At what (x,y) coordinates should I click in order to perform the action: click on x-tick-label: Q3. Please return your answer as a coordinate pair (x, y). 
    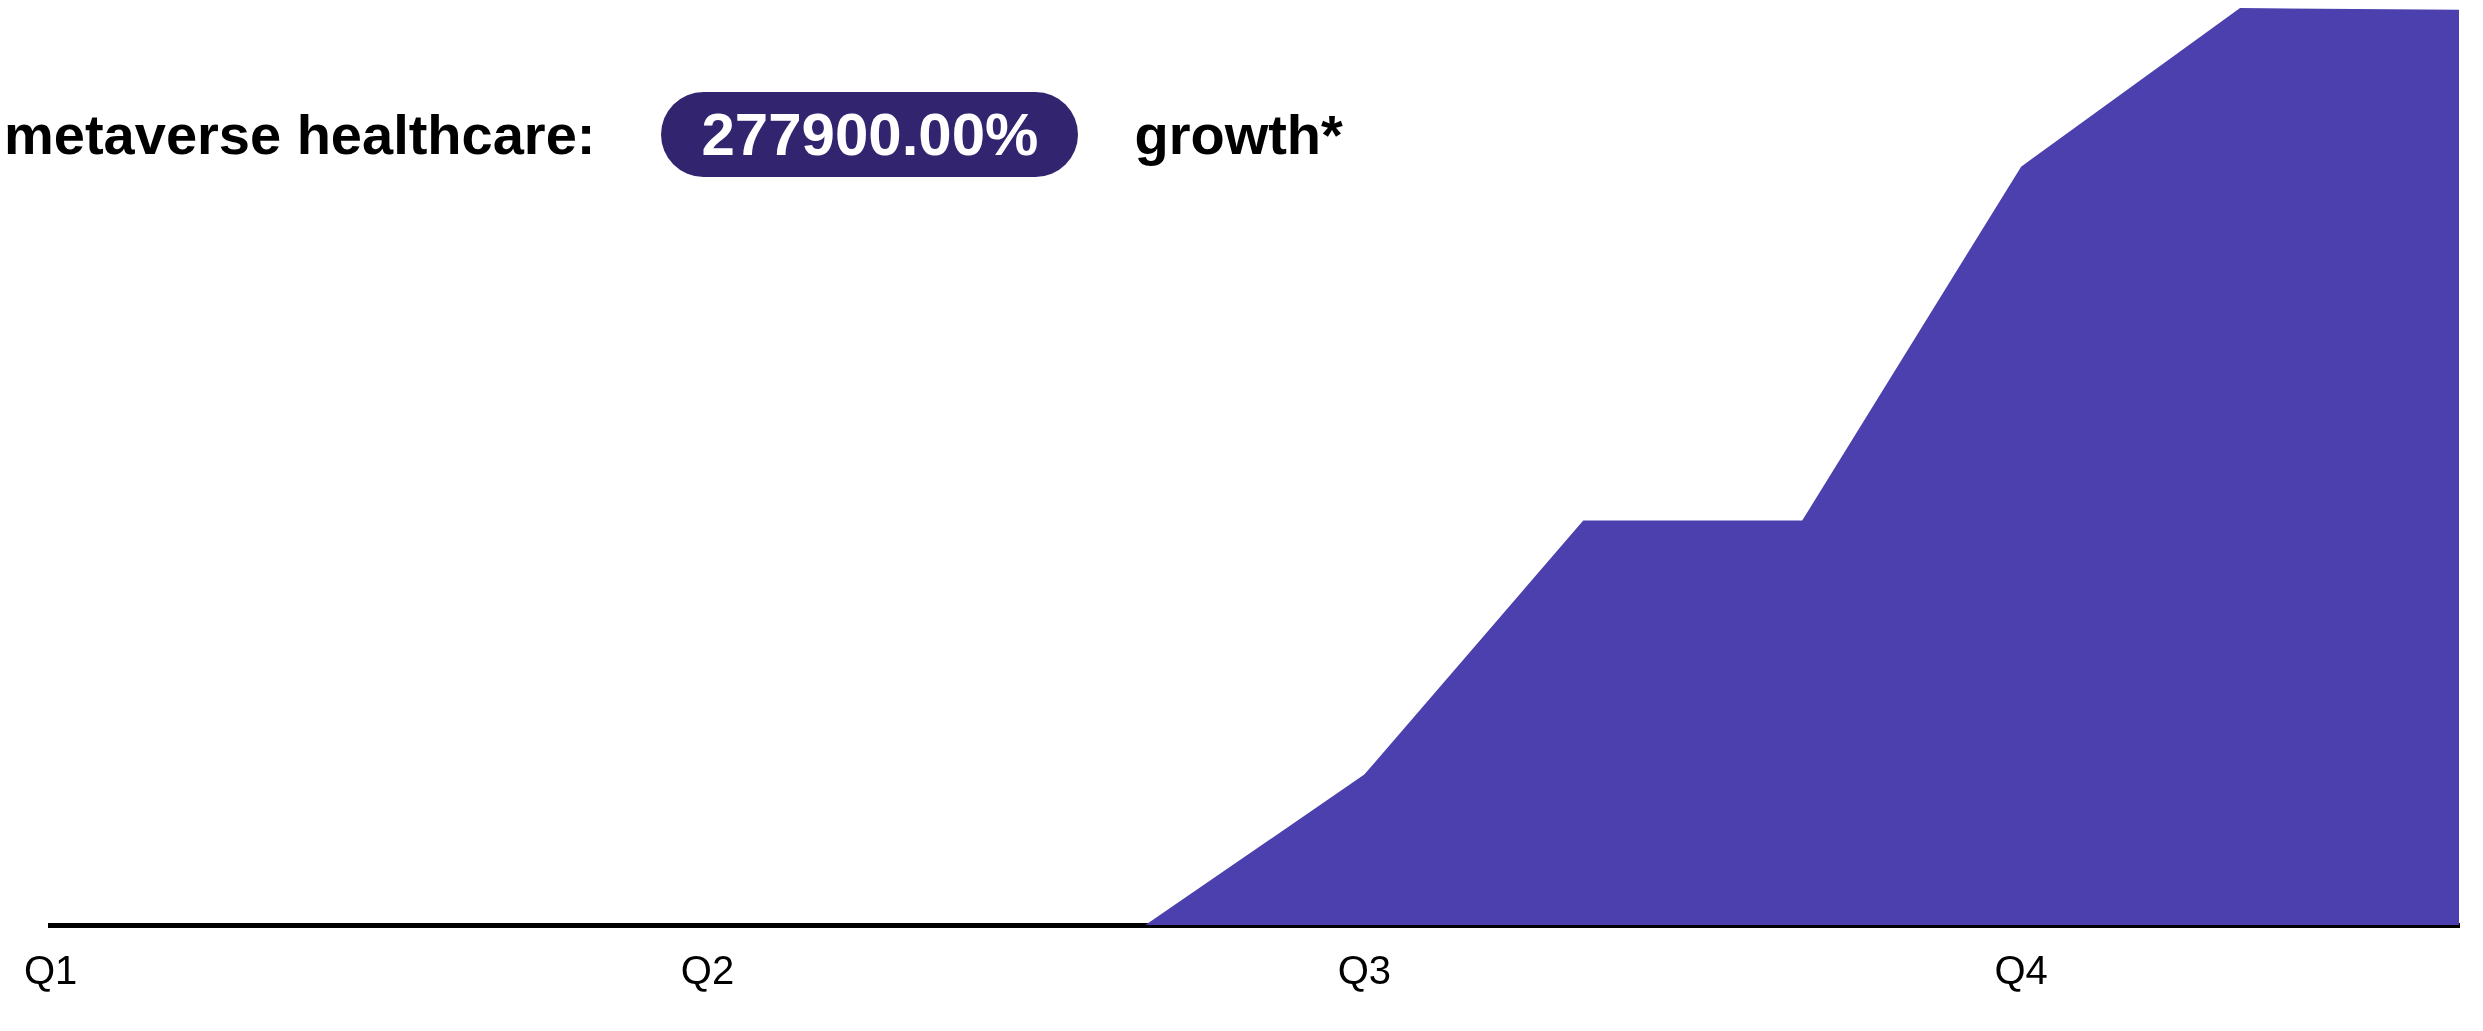
    Looking at the image, I should click on (1364, 970).